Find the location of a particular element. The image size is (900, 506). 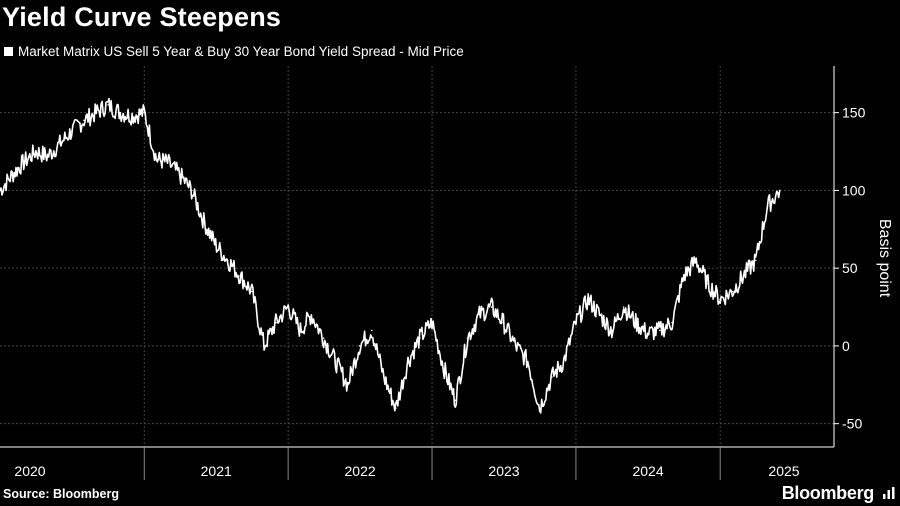

y-tick-label: 50 is located at coordinates (850, 268).